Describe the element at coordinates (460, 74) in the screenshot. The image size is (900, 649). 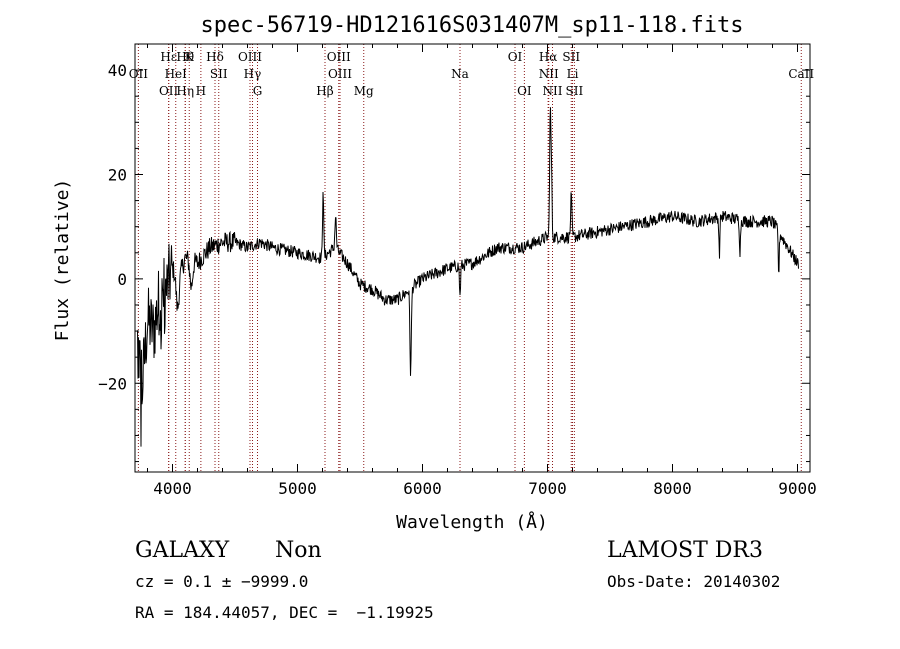
I see `line-marker-label: Na` at that location.